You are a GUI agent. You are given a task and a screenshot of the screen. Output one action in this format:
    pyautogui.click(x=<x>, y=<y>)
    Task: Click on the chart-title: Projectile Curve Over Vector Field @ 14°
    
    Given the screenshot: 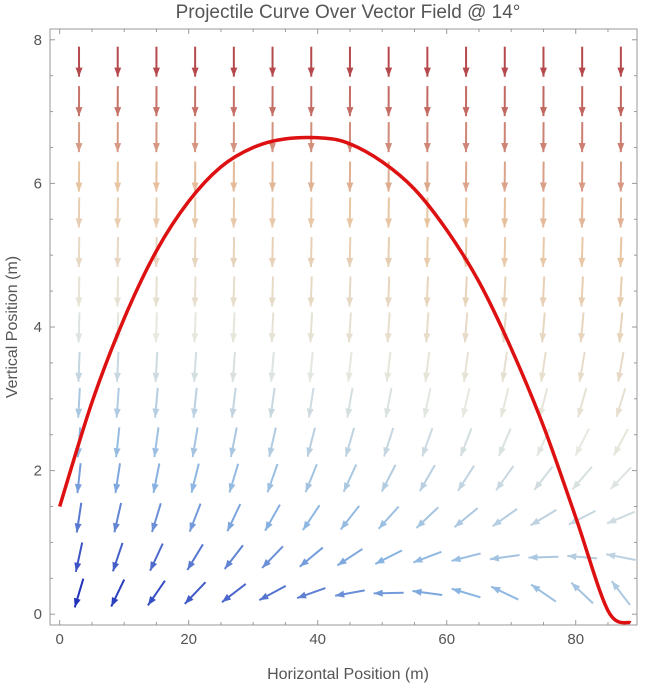 What is the action you would take?
    pyautogui.click(x=348, y=12)
    